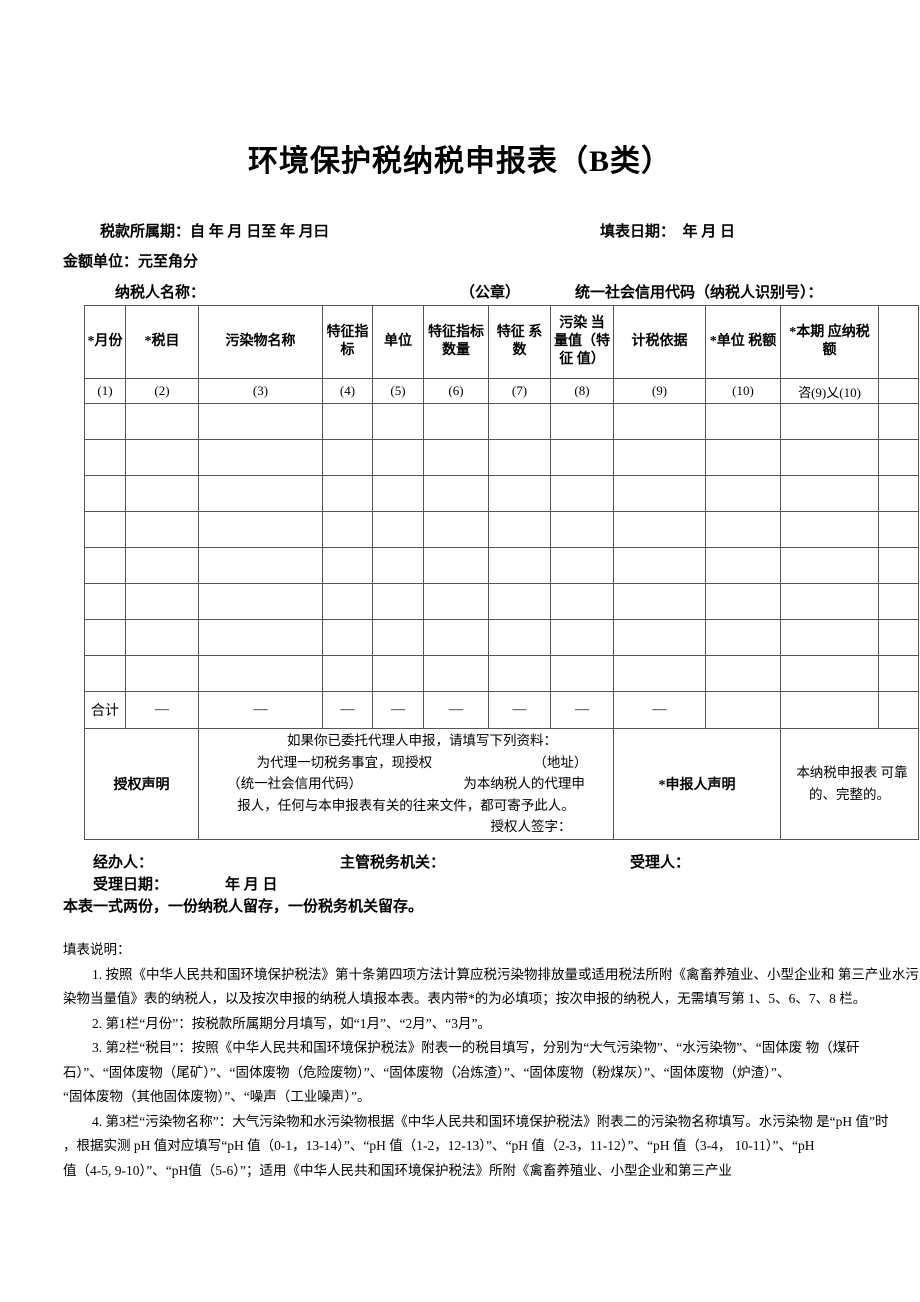 Image resolution: width=920 pixels, height=1302 pixels. I want to click on auth-text-line: 报人，任何与本申报表有关的往来文件，都可寄予此人。, so click(406, 805).